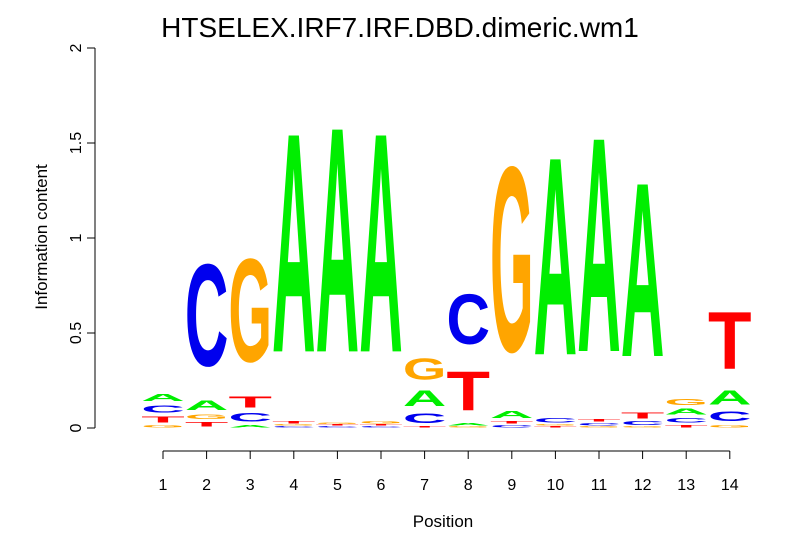 This screenshot has height=559, width=806. Describe the element at coordinates (381, 485) in the screenshot. I see `x-tick-label: 6` at that location.